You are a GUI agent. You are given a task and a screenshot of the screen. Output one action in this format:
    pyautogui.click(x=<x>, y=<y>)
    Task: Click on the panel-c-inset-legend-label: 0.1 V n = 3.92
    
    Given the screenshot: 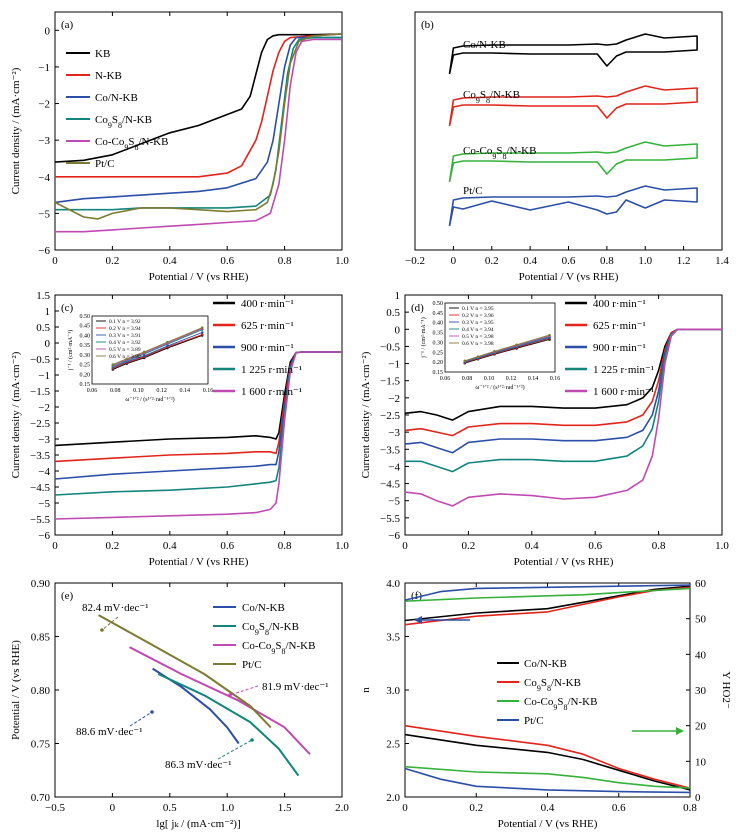 What is the action you would take?
    pyautogui.click(x=125, y=322)
    